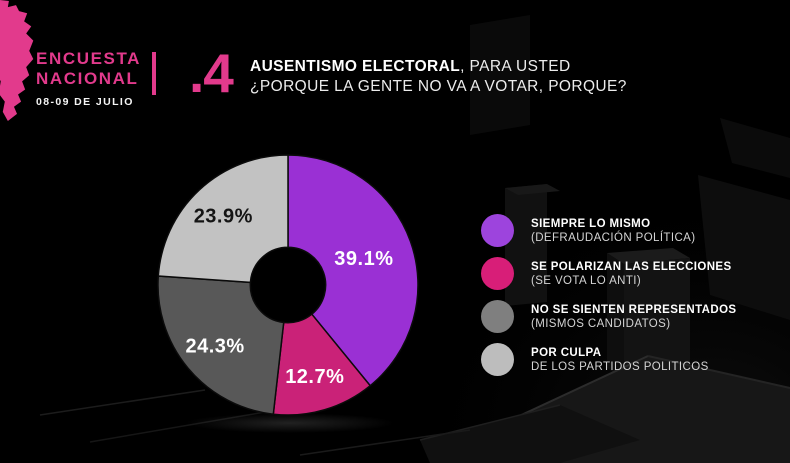 The width and height of the screenshot is (790, 463). Describe the element at coordinates (214, 347) in the screenshot. I see `donut-label-2: 24.3%` at that location.